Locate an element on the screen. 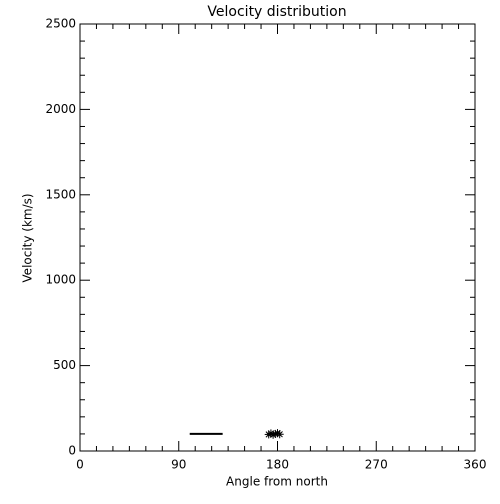  x-tick-label: 0 is located at coordinates (80, 465).